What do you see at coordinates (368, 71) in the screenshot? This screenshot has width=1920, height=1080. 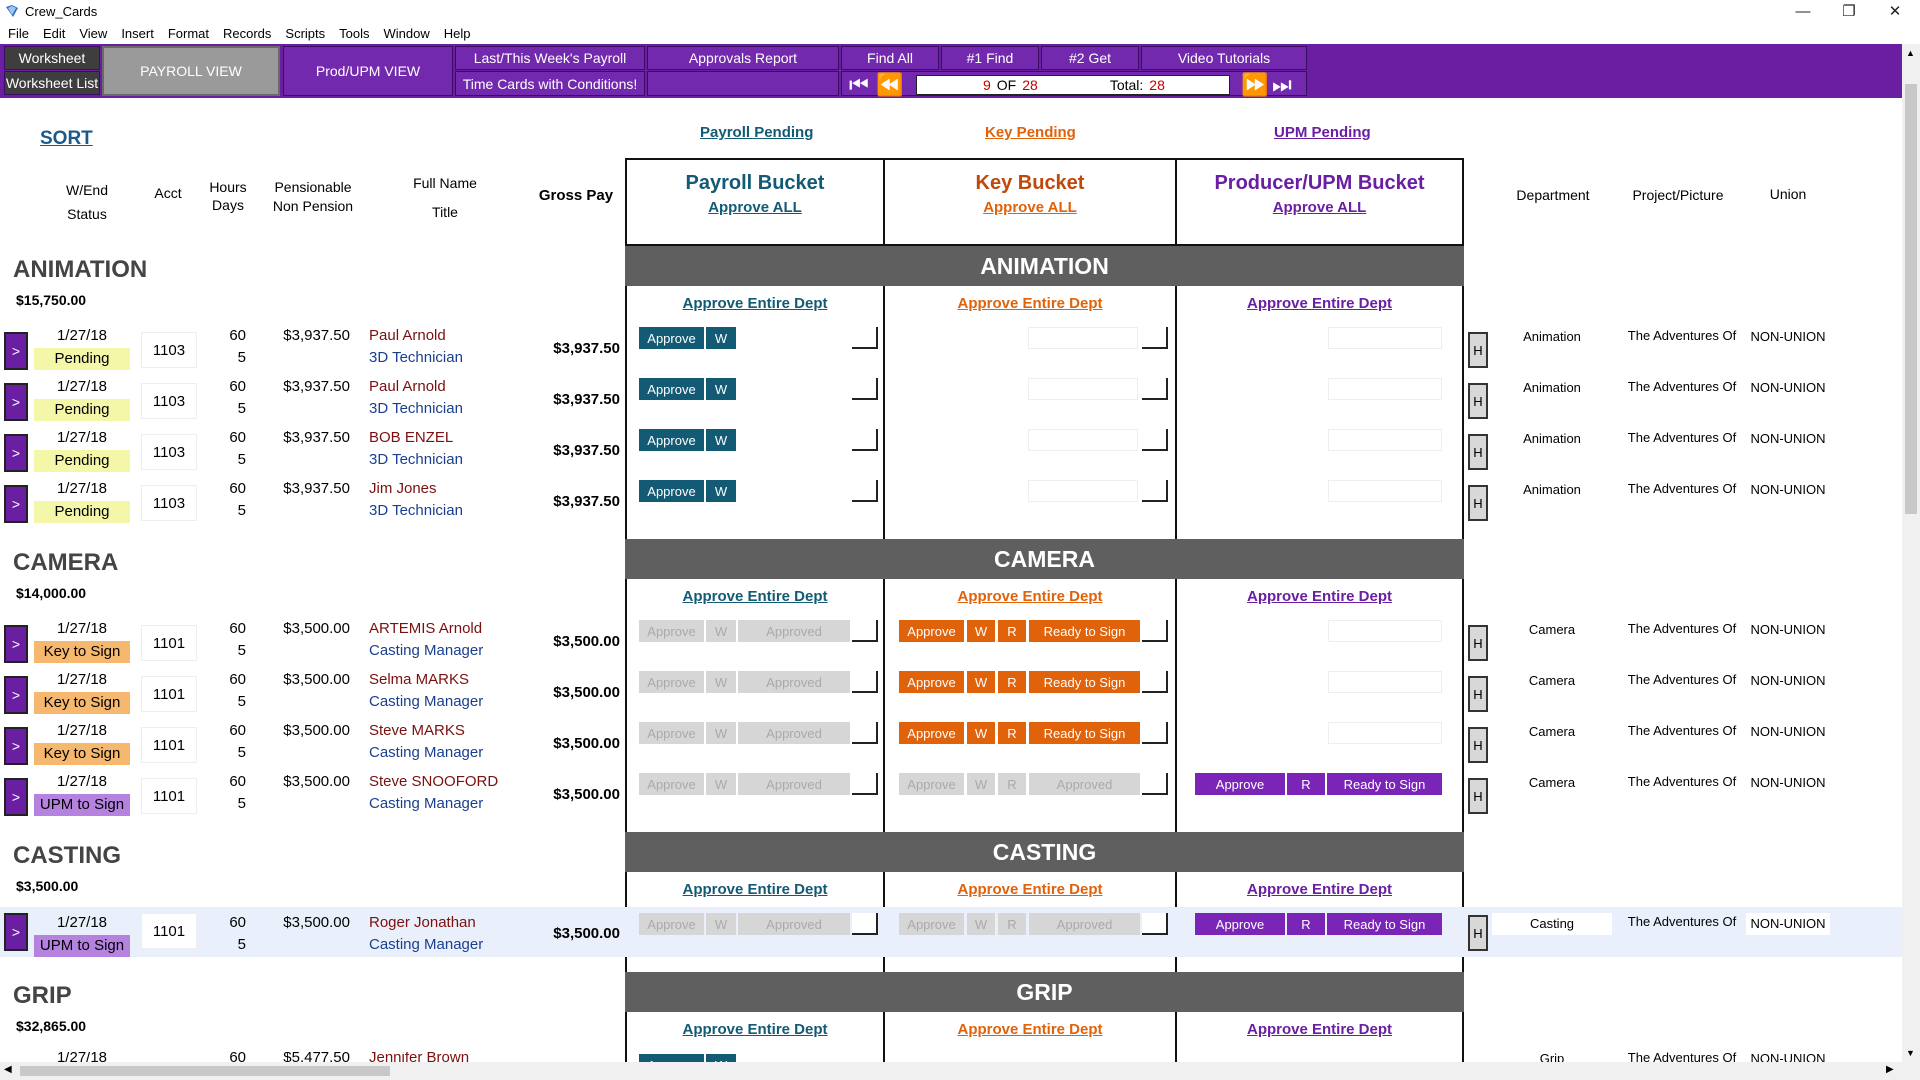 I see `prod-upm-view-button: Prod/UPM VIEW` at bounding box center [368, 71].